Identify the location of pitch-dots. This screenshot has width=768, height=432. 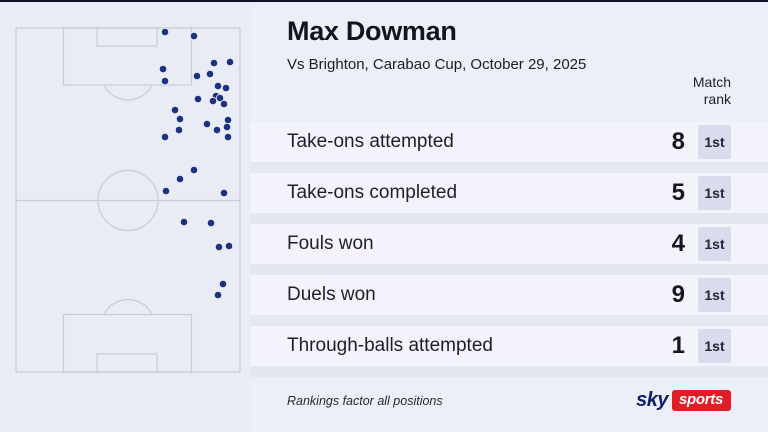
(196, 163).